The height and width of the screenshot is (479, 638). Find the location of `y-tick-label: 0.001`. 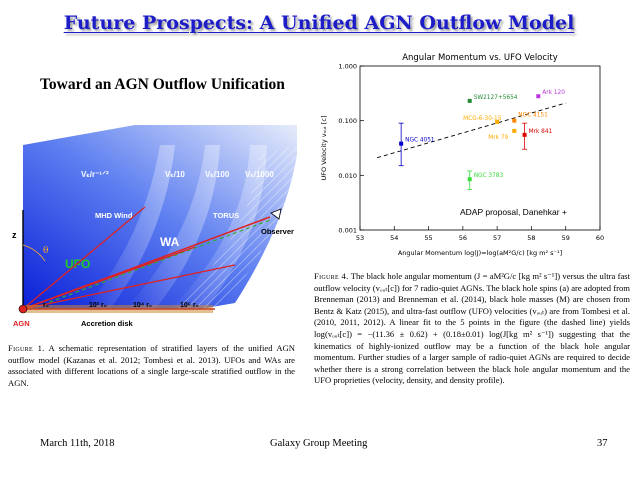

y-tick-label: 0.001 is located at coordinates (347, 231).